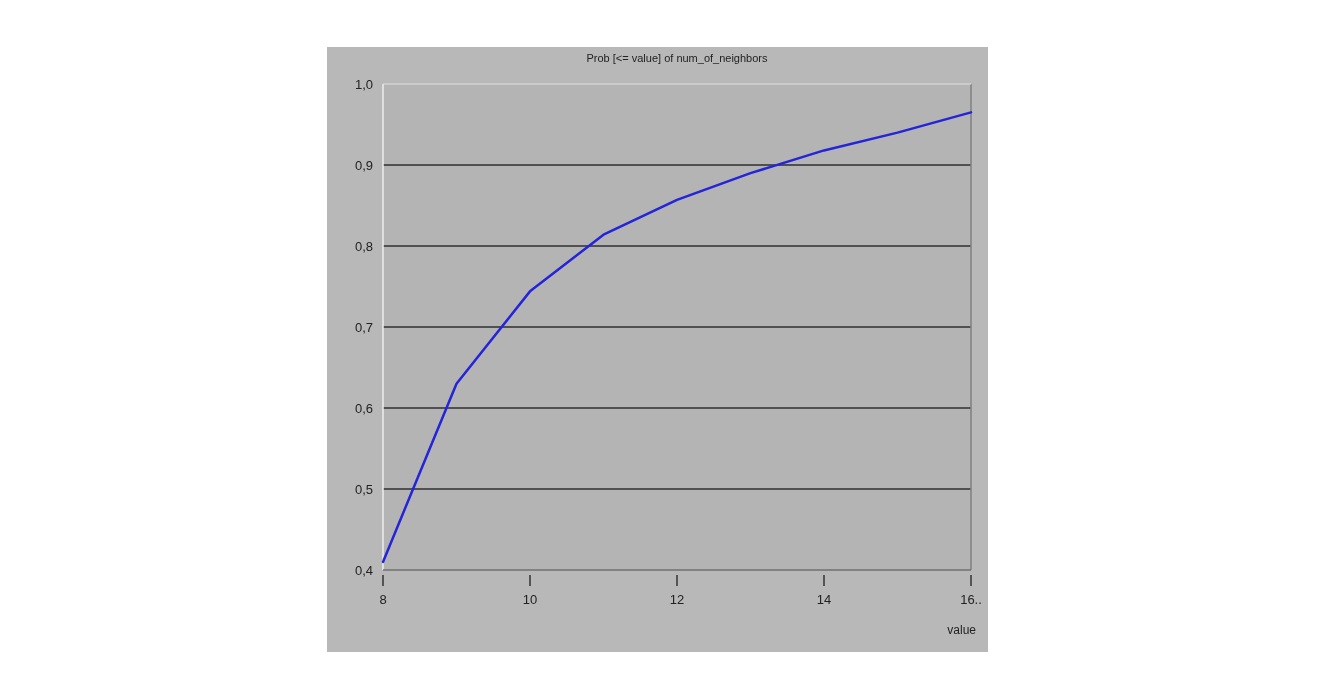 Image resolution: width=1320 pixels, height=688 pixels. Describe the element at coordinates (530, 599) in the screenshot. I see `x-tick-label: 10` at that location.